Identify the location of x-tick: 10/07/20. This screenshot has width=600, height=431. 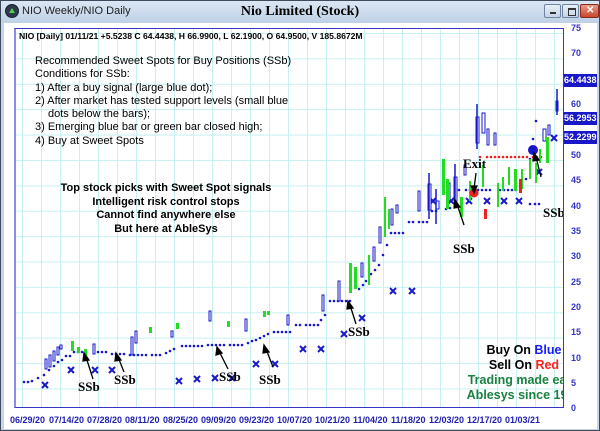
(295, 420).